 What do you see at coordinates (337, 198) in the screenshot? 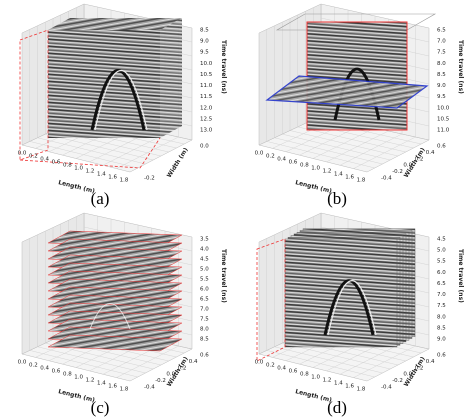
I see `panel-label: (b)` at bounding box center [337, 198].